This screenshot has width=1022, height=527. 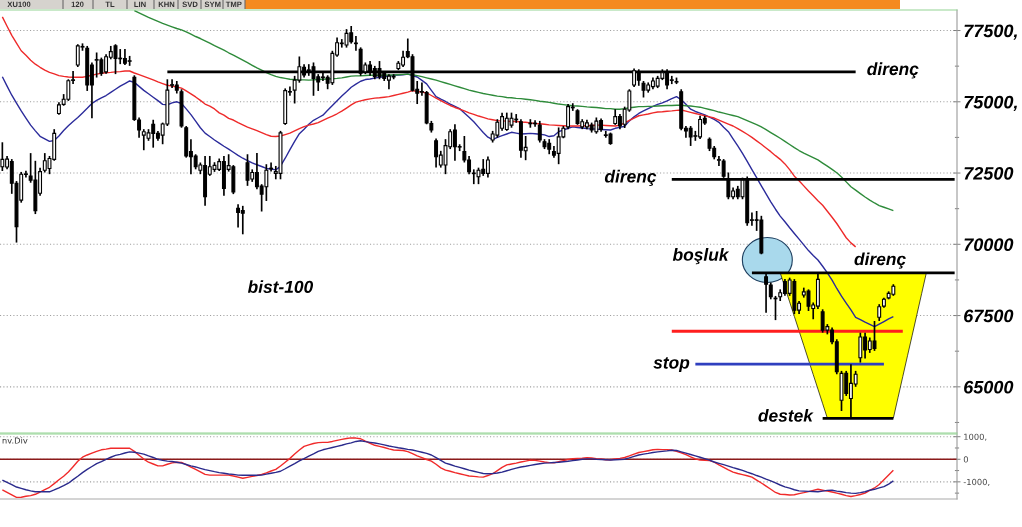 What do you see at coordinates (786, 415) in the screenshot?
I see `series-label: destek` at bounding box center [786, 415].